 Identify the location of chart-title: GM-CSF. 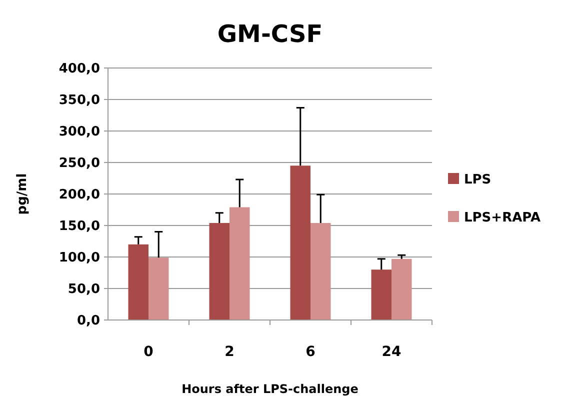
(270, 34).